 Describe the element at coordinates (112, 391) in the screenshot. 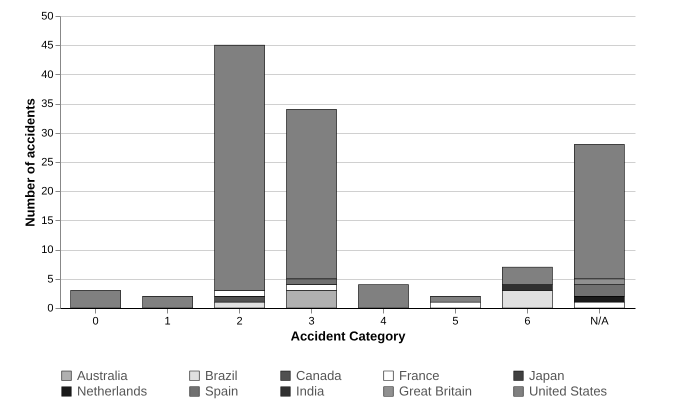

I see `legend-label: Netherlands` at that location.